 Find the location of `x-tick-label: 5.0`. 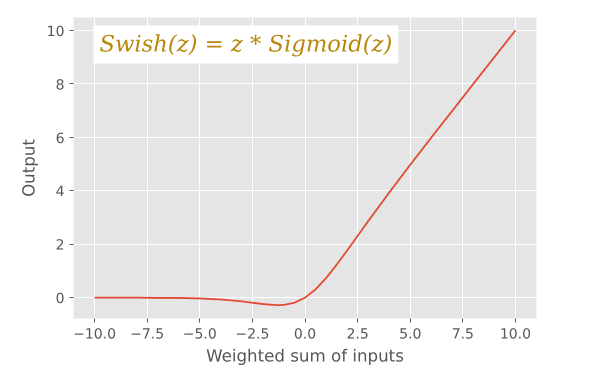

x-tick-label: 5.0 is located at coordinates (410, 334).